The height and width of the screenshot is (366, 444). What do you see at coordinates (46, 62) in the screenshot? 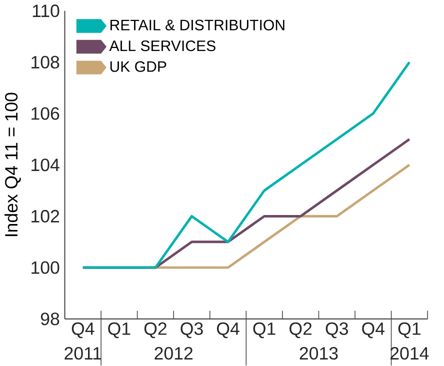
I see `y-tick-label: 108` at bounding box center [46, 62].